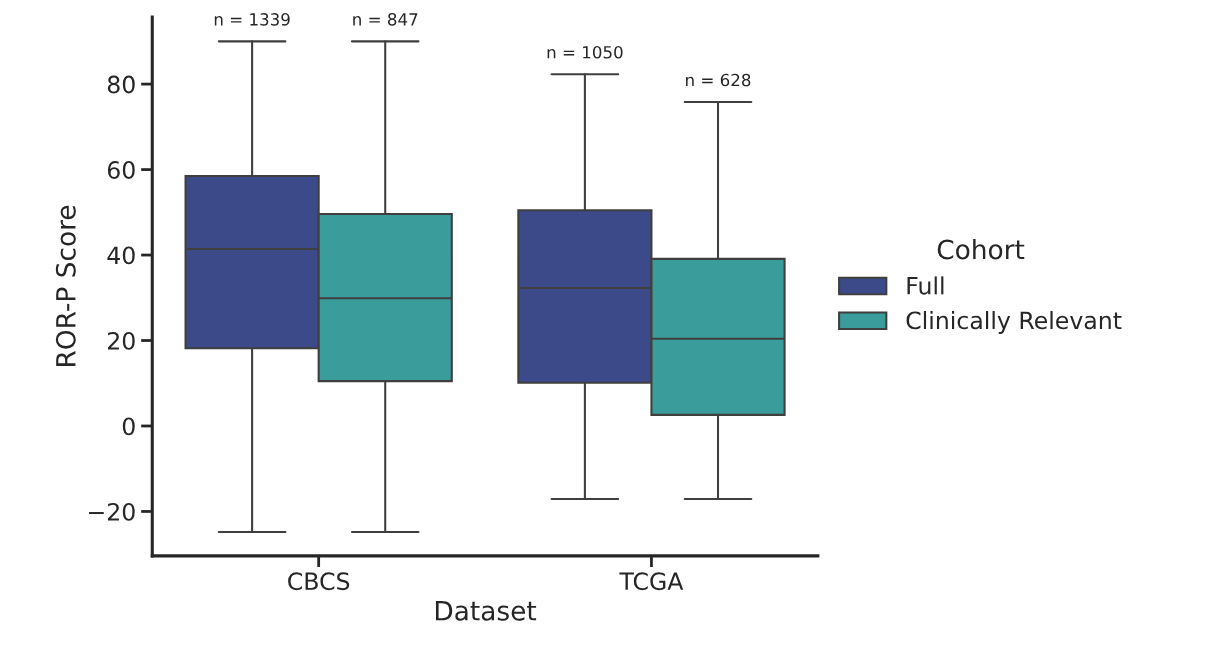  Describe the element at coordinates (925, 285) in the screenshot. I see `legend-label: Full` at that location.